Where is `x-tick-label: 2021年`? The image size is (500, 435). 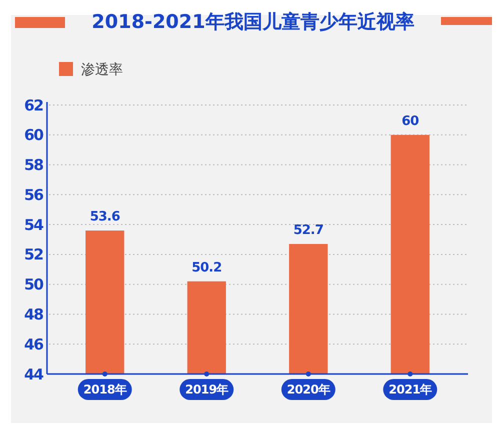
x-tick-label: 2021年 is located at coordinates (410, 389).